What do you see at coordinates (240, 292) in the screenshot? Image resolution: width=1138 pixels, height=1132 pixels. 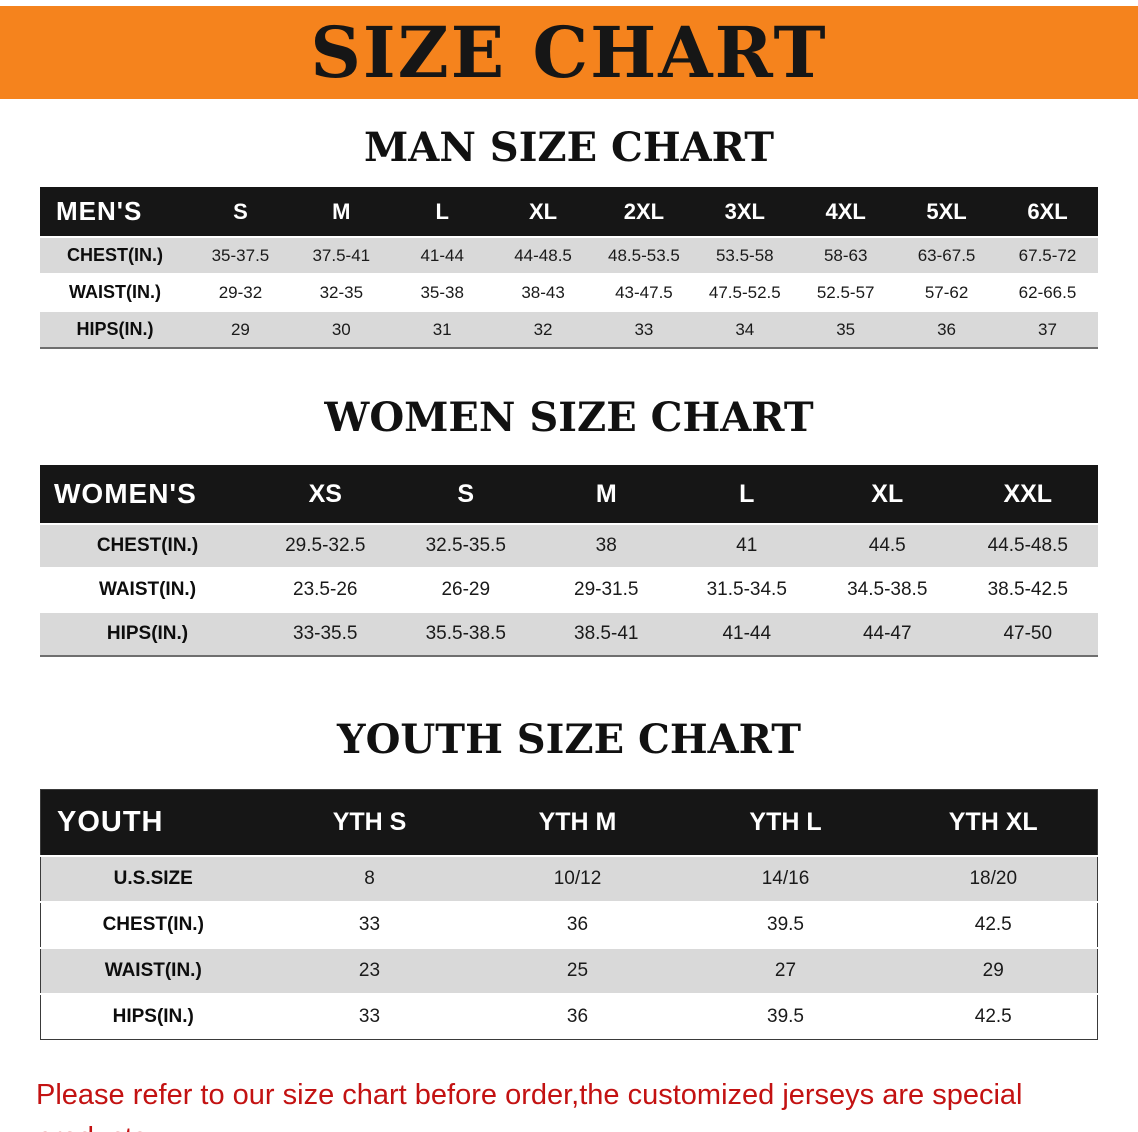 I see `size-cell: 29-32` at bounding box center [240, 292].